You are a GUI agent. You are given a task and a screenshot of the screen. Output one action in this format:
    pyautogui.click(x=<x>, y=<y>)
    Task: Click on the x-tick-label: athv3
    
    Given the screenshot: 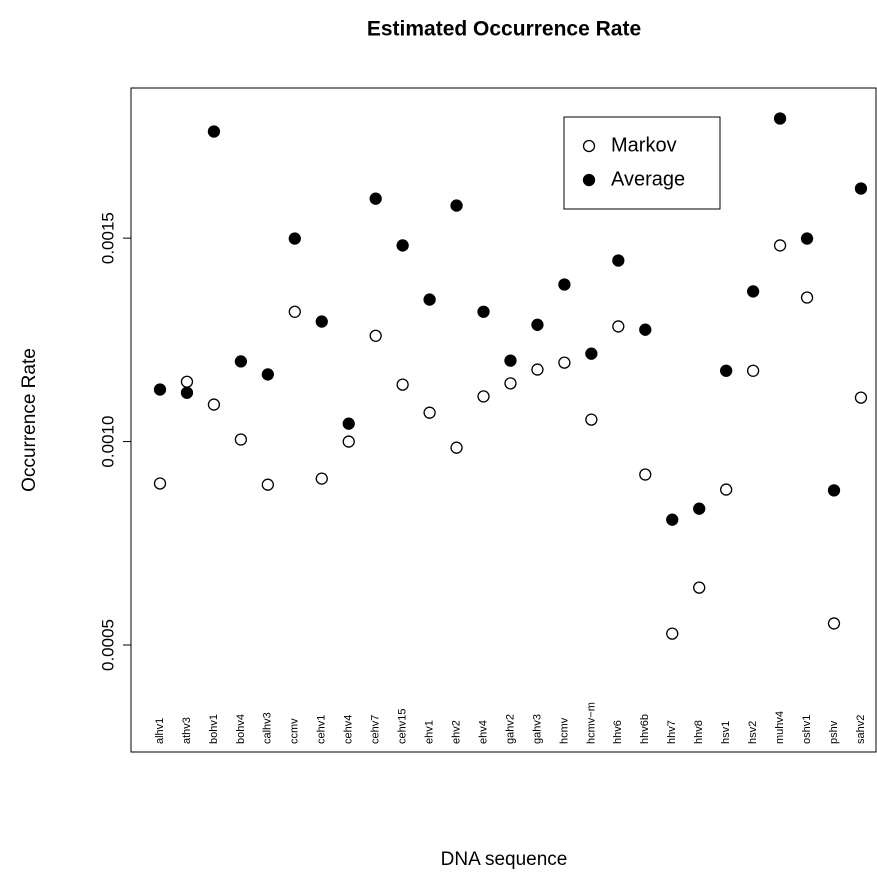 What is the action you would take?
    pyautogui.click(x=187, y=730)
    